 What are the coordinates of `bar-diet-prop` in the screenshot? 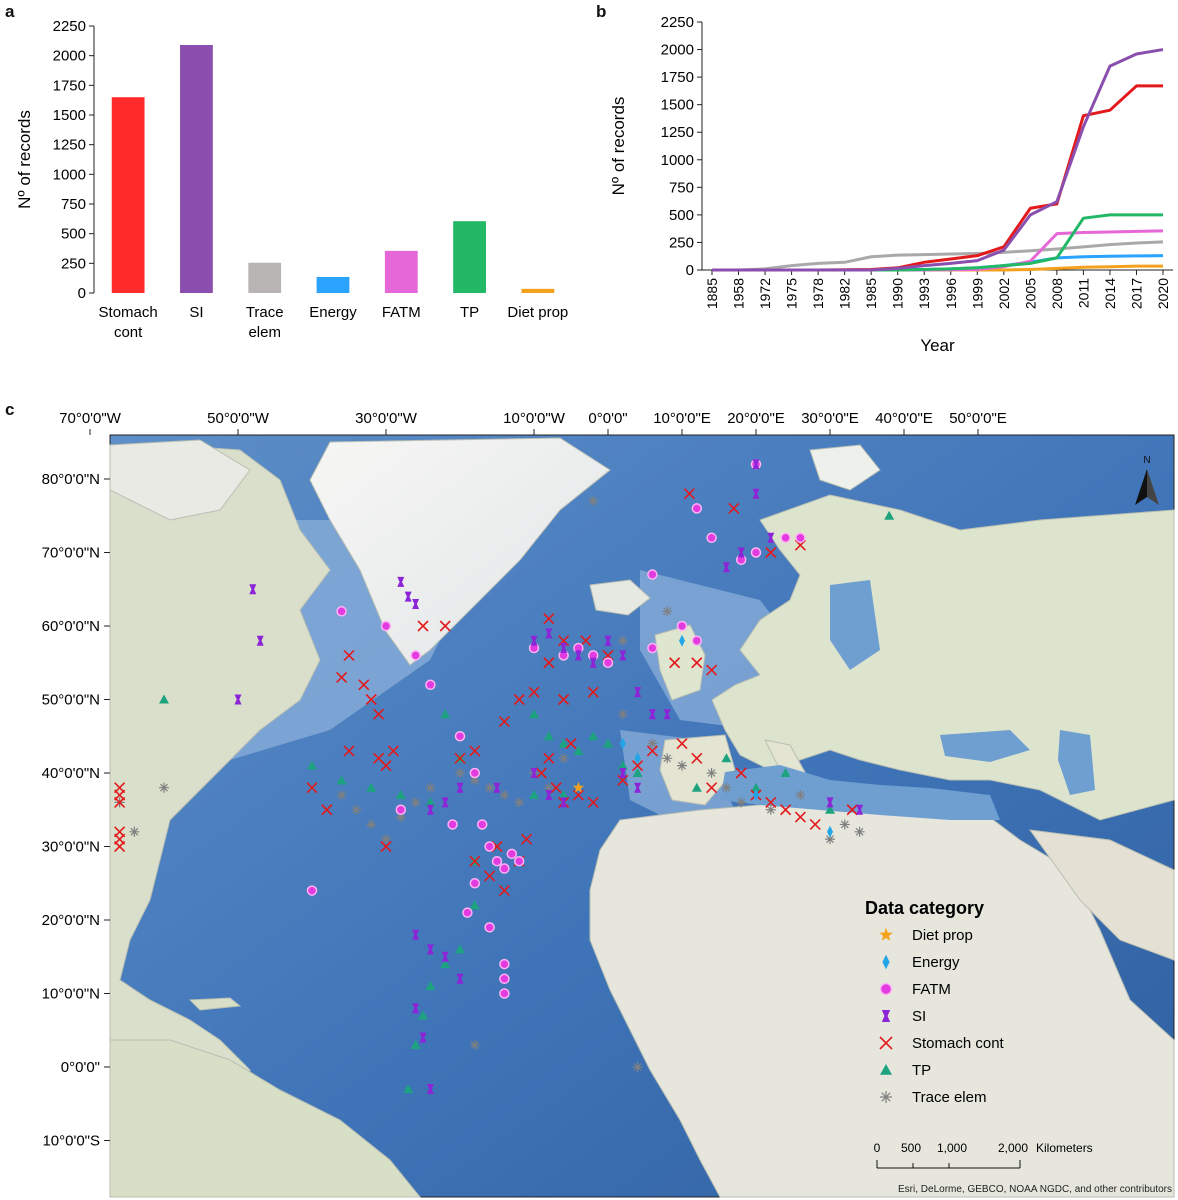 It's located at (538, 290).